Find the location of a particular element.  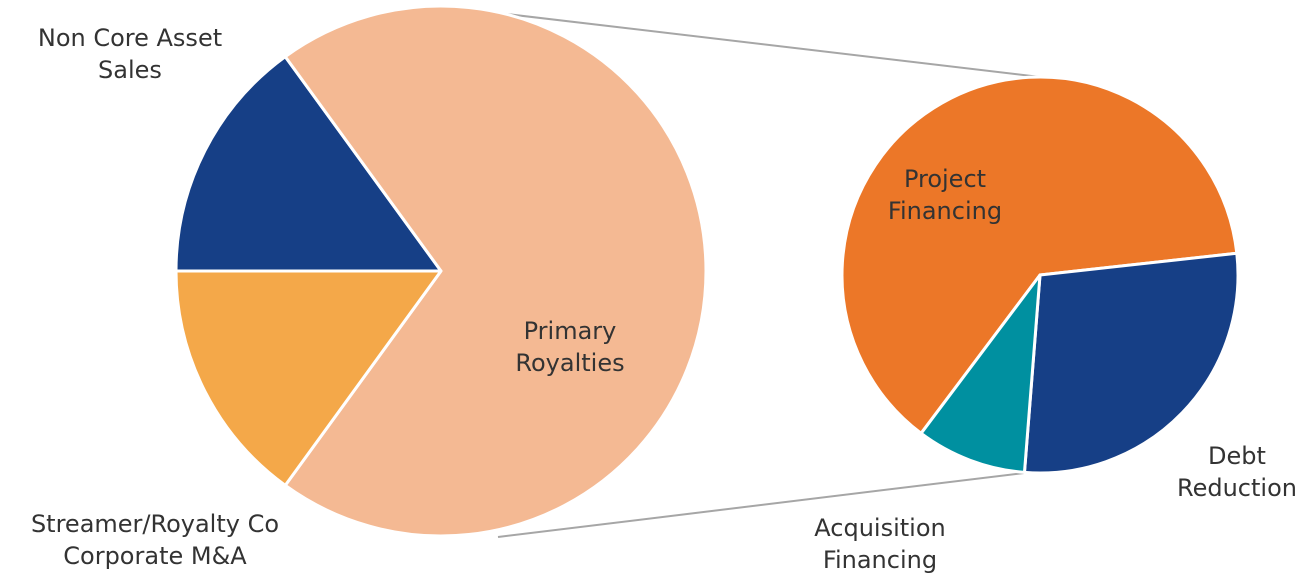

slice-label: Streamer/Royalty Co Corporate M&A is located at coordinates (155, 540).